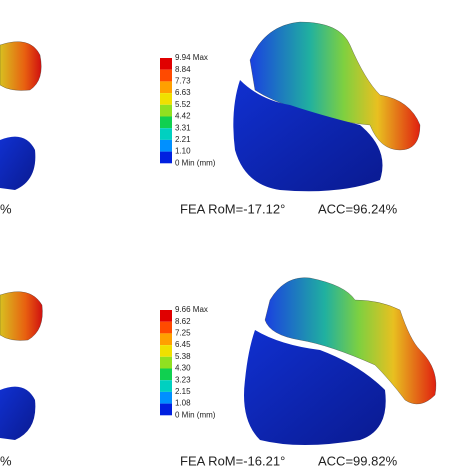 This screenshot has width=474, height=474. Describe the element at coordinates (358, 208) in the screenshot. I see `caption-acc: ACC=96.24%` at that location.